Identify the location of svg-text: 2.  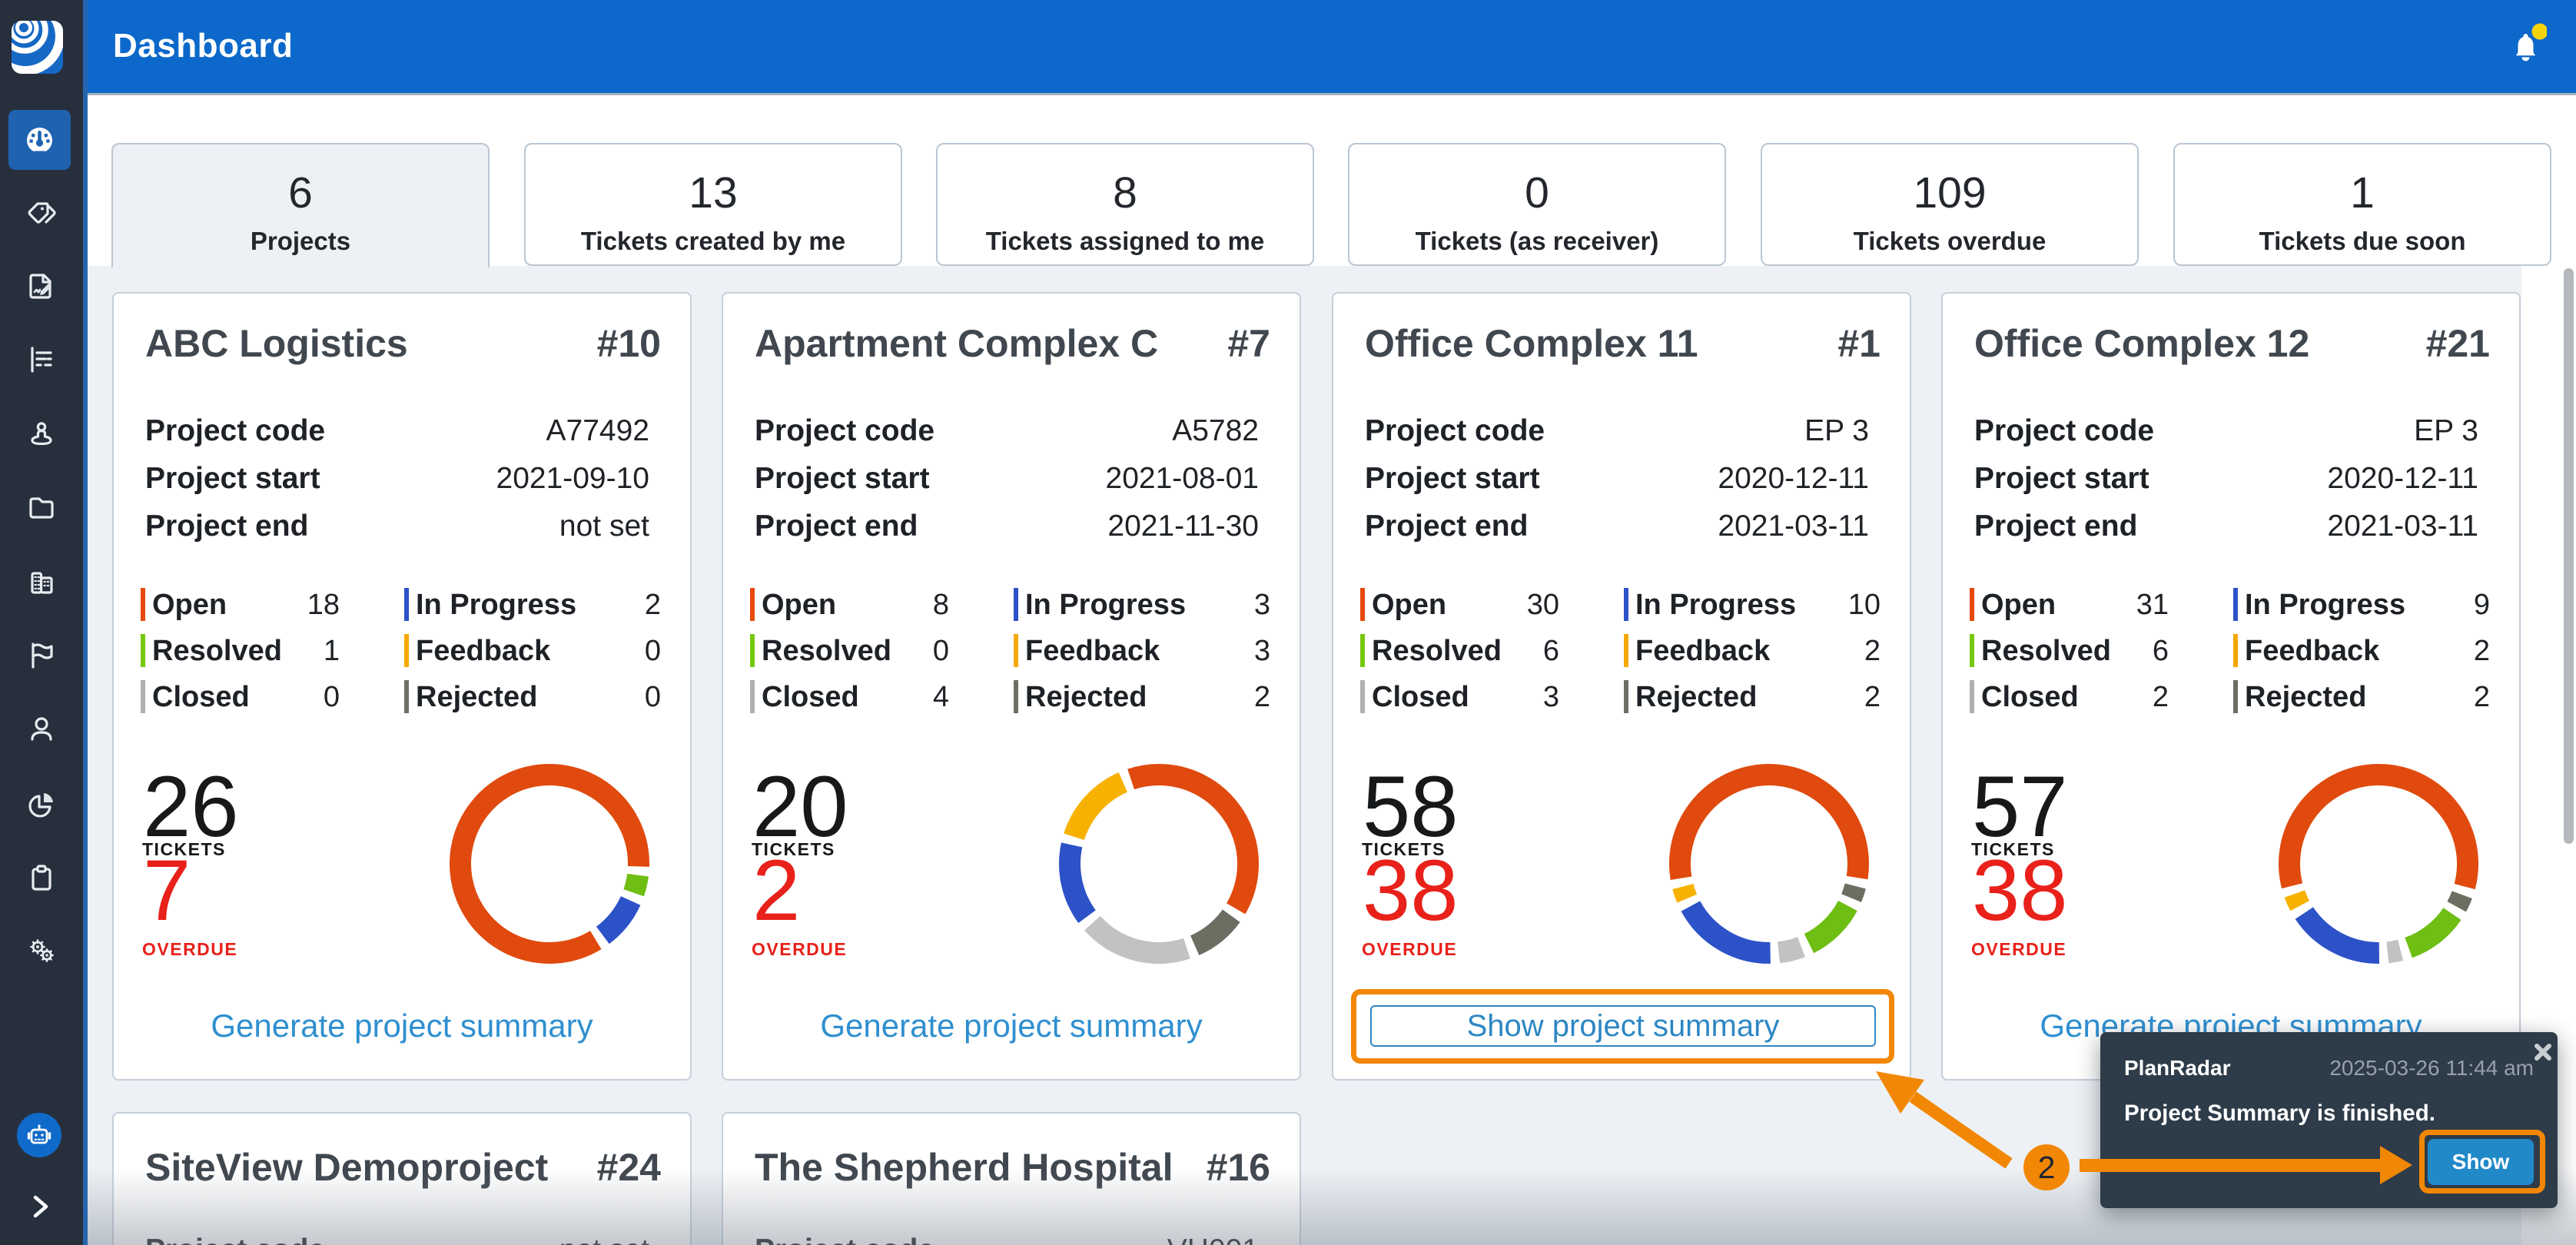
(2047, 1167).